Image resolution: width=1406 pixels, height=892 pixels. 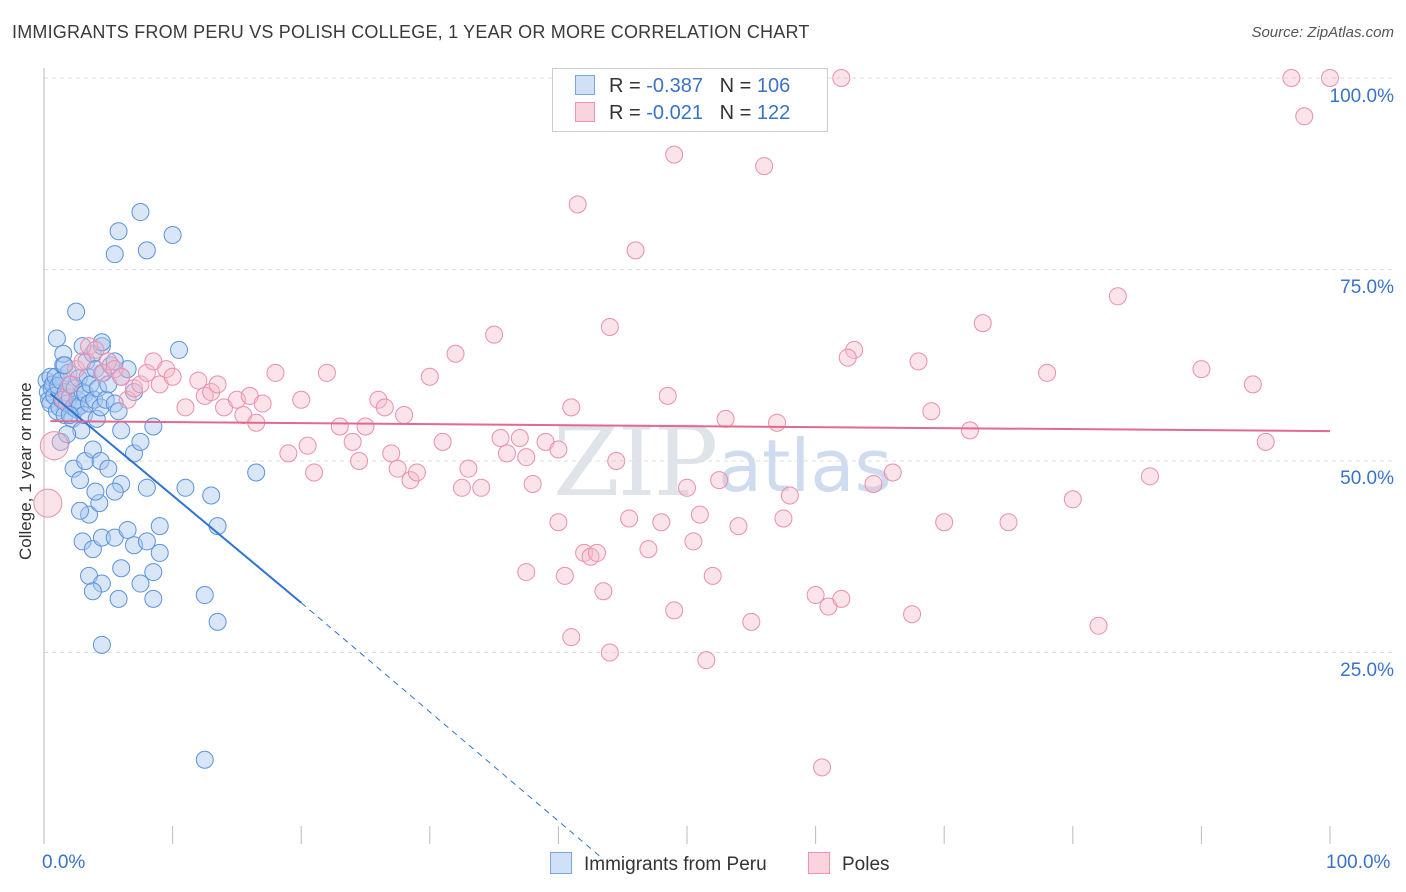 I want to click on source-label: Source: ZipAtlas.com, so click(x=1322, y=32).